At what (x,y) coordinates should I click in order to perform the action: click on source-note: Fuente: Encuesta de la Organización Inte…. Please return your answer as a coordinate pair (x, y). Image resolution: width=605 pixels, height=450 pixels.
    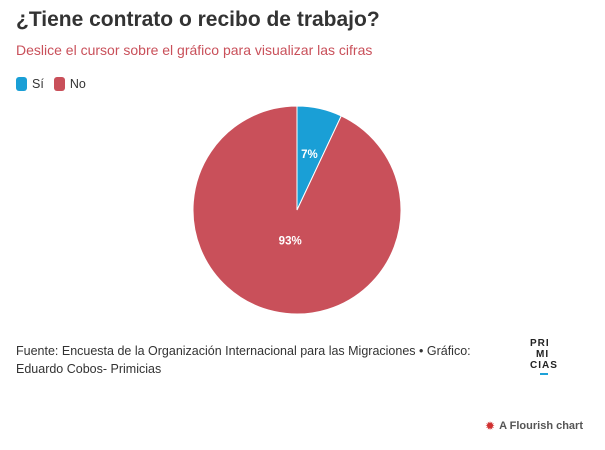
    Looking at the image, I should click on (243, 360).